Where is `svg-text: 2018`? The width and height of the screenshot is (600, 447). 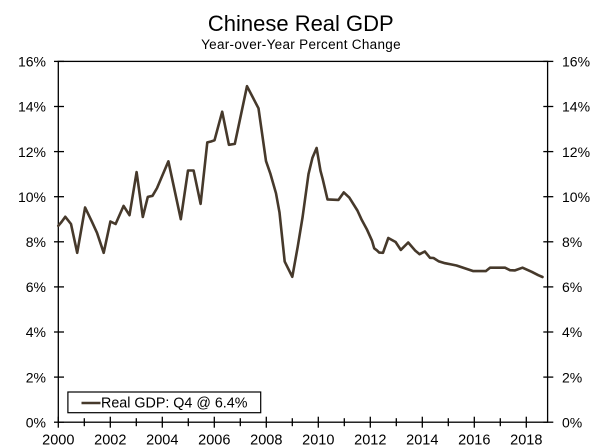 svg-text: 2018 is located at coordinates (526, 440).